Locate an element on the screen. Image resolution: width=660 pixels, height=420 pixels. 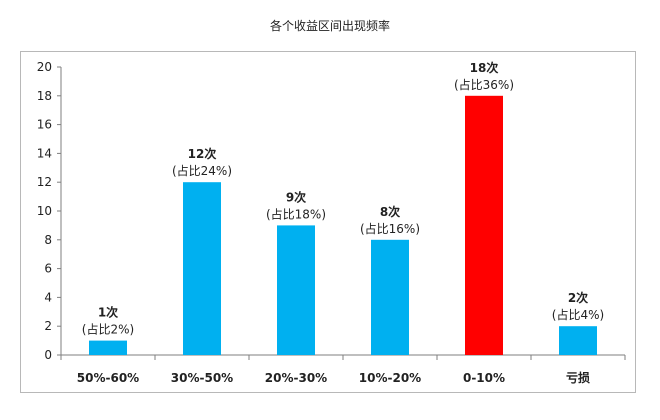
x-category-label: 50%-60% is located at coordinates (108, 378).